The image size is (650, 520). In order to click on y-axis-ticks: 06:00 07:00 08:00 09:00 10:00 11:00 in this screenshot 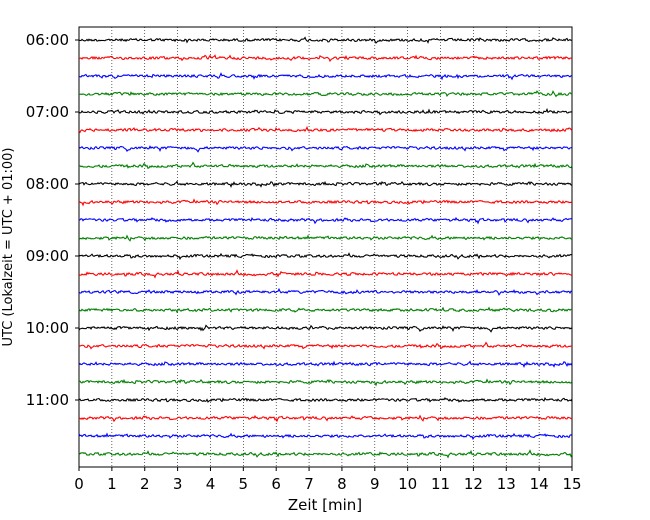, I will do `click(52, 220)`.